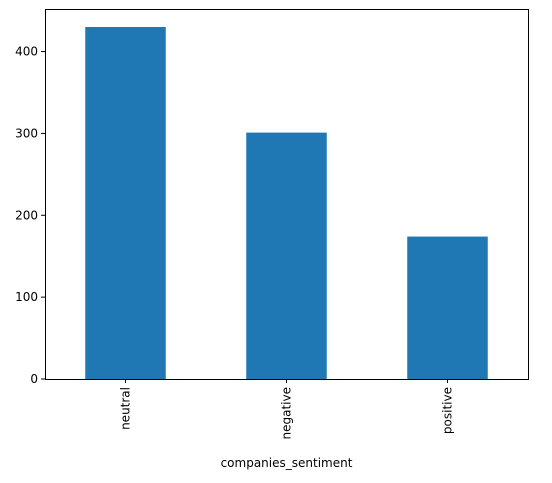 The image size is (552, 483). I want to click on bar-neutral, so click(125, 203).